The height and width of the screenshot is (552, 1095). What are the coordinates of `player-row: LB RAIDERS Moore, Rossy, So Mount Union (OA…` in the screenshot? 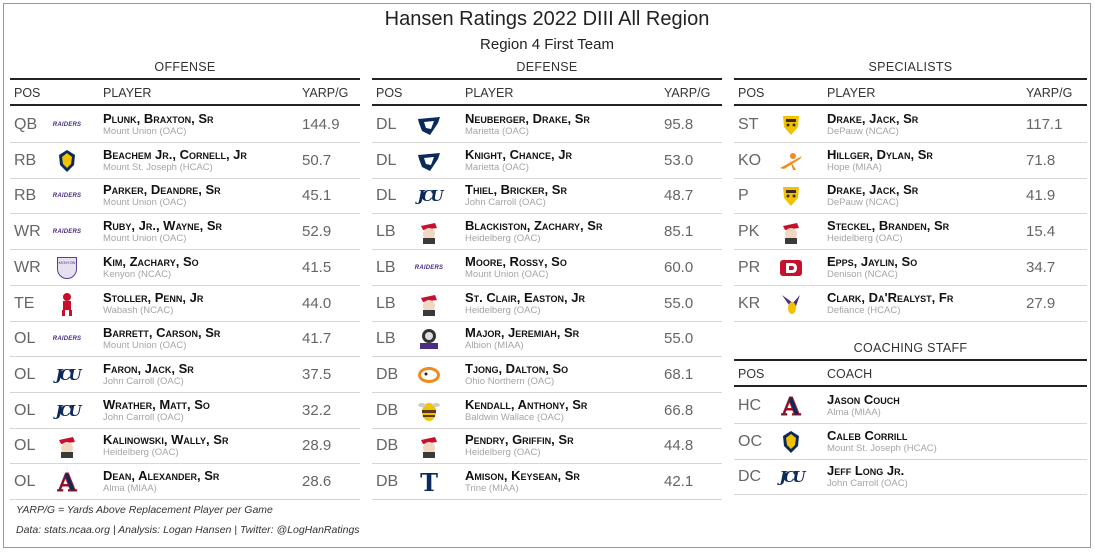 It's located at (547, 268).